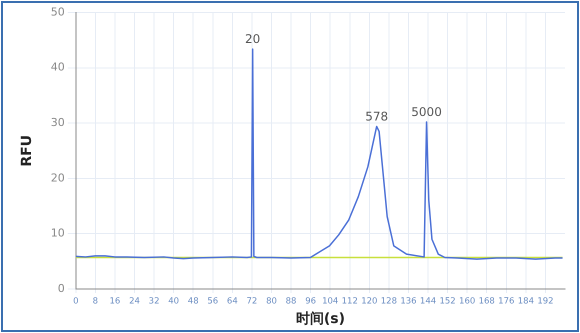  What do you see at coordinates (232, 301) in the screenshot?
I see `x-tick-label: 64` at bounding box center [232, 301].